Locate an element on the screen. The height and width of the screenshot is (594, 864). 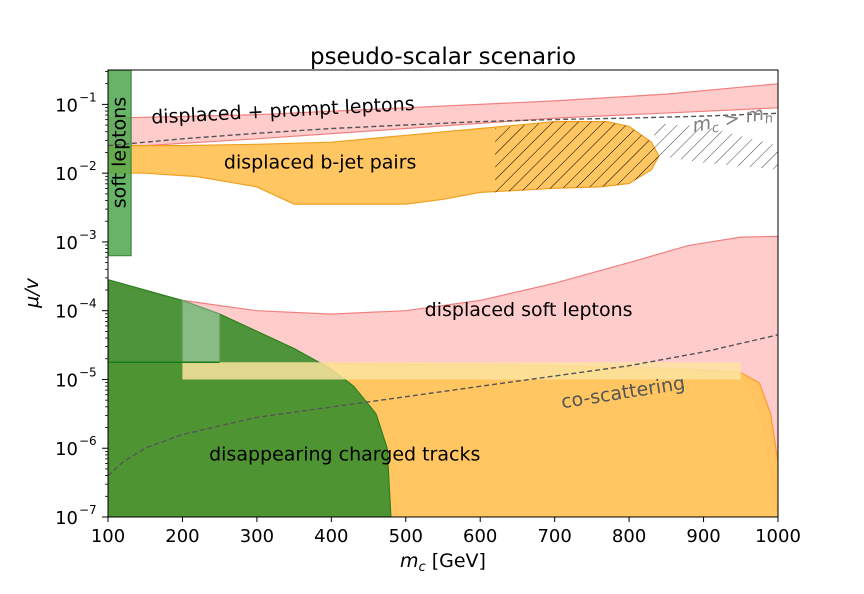
x-axis: 100 200 300 400 500 600 700 800 900 1000 is located at coordinates (446, 532).